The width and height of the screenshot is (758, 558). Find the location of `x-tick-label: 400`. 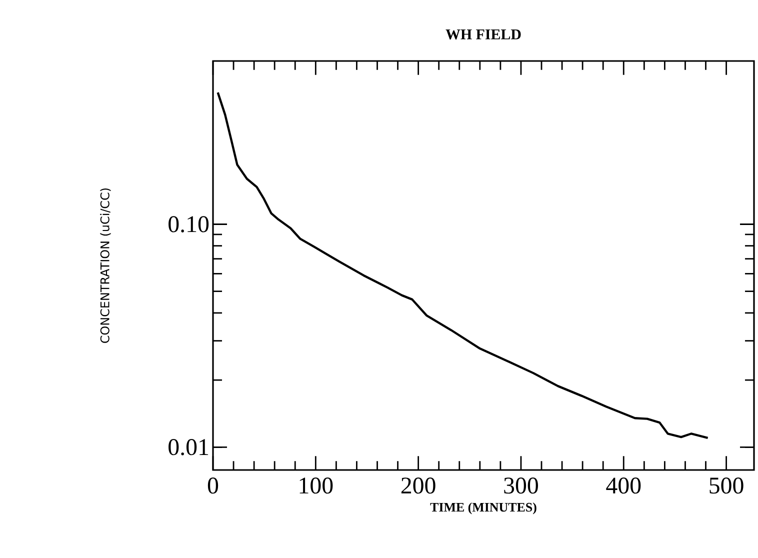

x-tick-label: 400 is located at coordinates (623, 486).